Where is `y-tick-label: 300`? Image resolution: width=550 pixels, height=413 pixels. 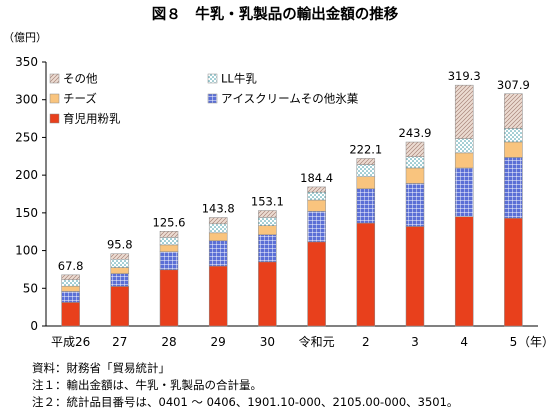
y-tick-label: 300 is located at coordinates (26, 100).